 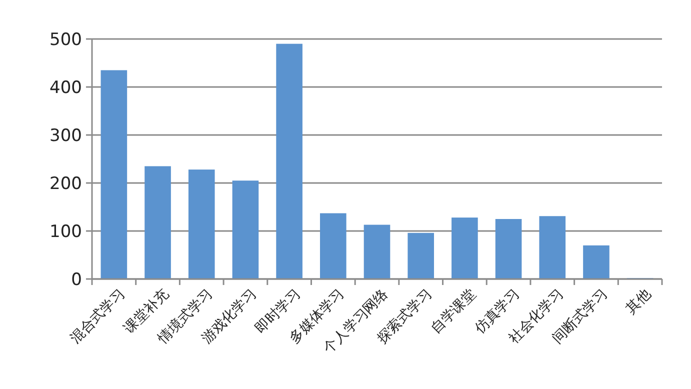 I want to click on y-tick-label: 100, so click(x=66, y=232).